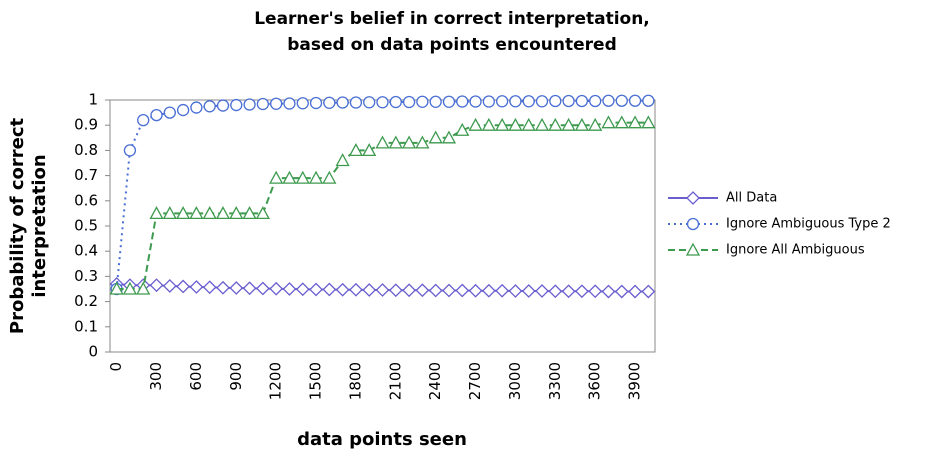 The image size is (952, 453). I want to click on y-tick-label: 0.5, so click(86, 226).